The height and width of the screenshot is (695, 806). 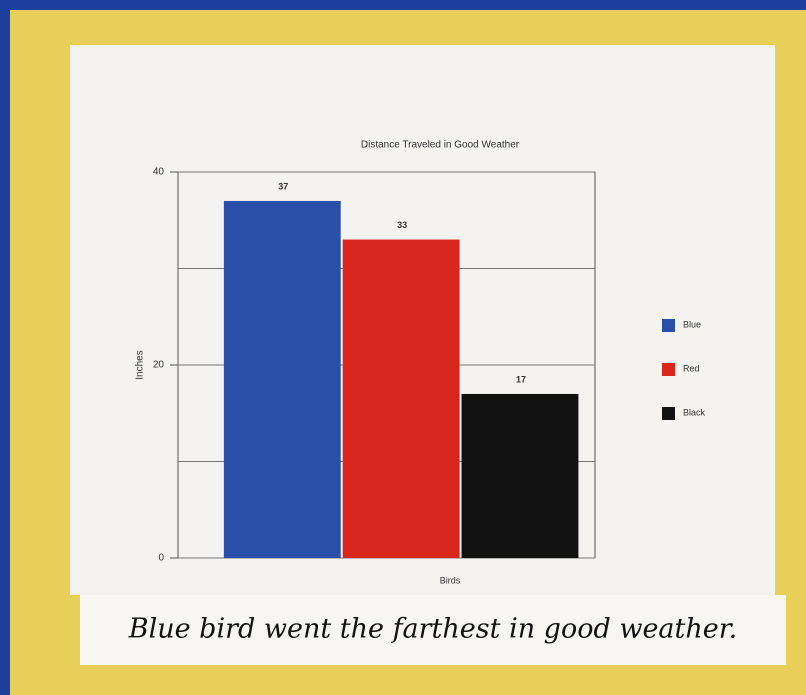 What do you see at coordinates (521, 379) in the screenshot?
I see `data-label: 17` at bounding box center [521, 379].